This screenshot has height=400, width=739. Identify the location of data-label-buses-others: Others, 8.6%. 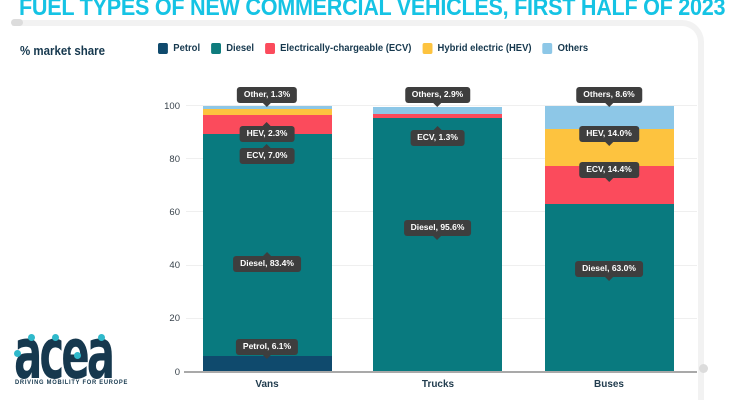
(609, 97).